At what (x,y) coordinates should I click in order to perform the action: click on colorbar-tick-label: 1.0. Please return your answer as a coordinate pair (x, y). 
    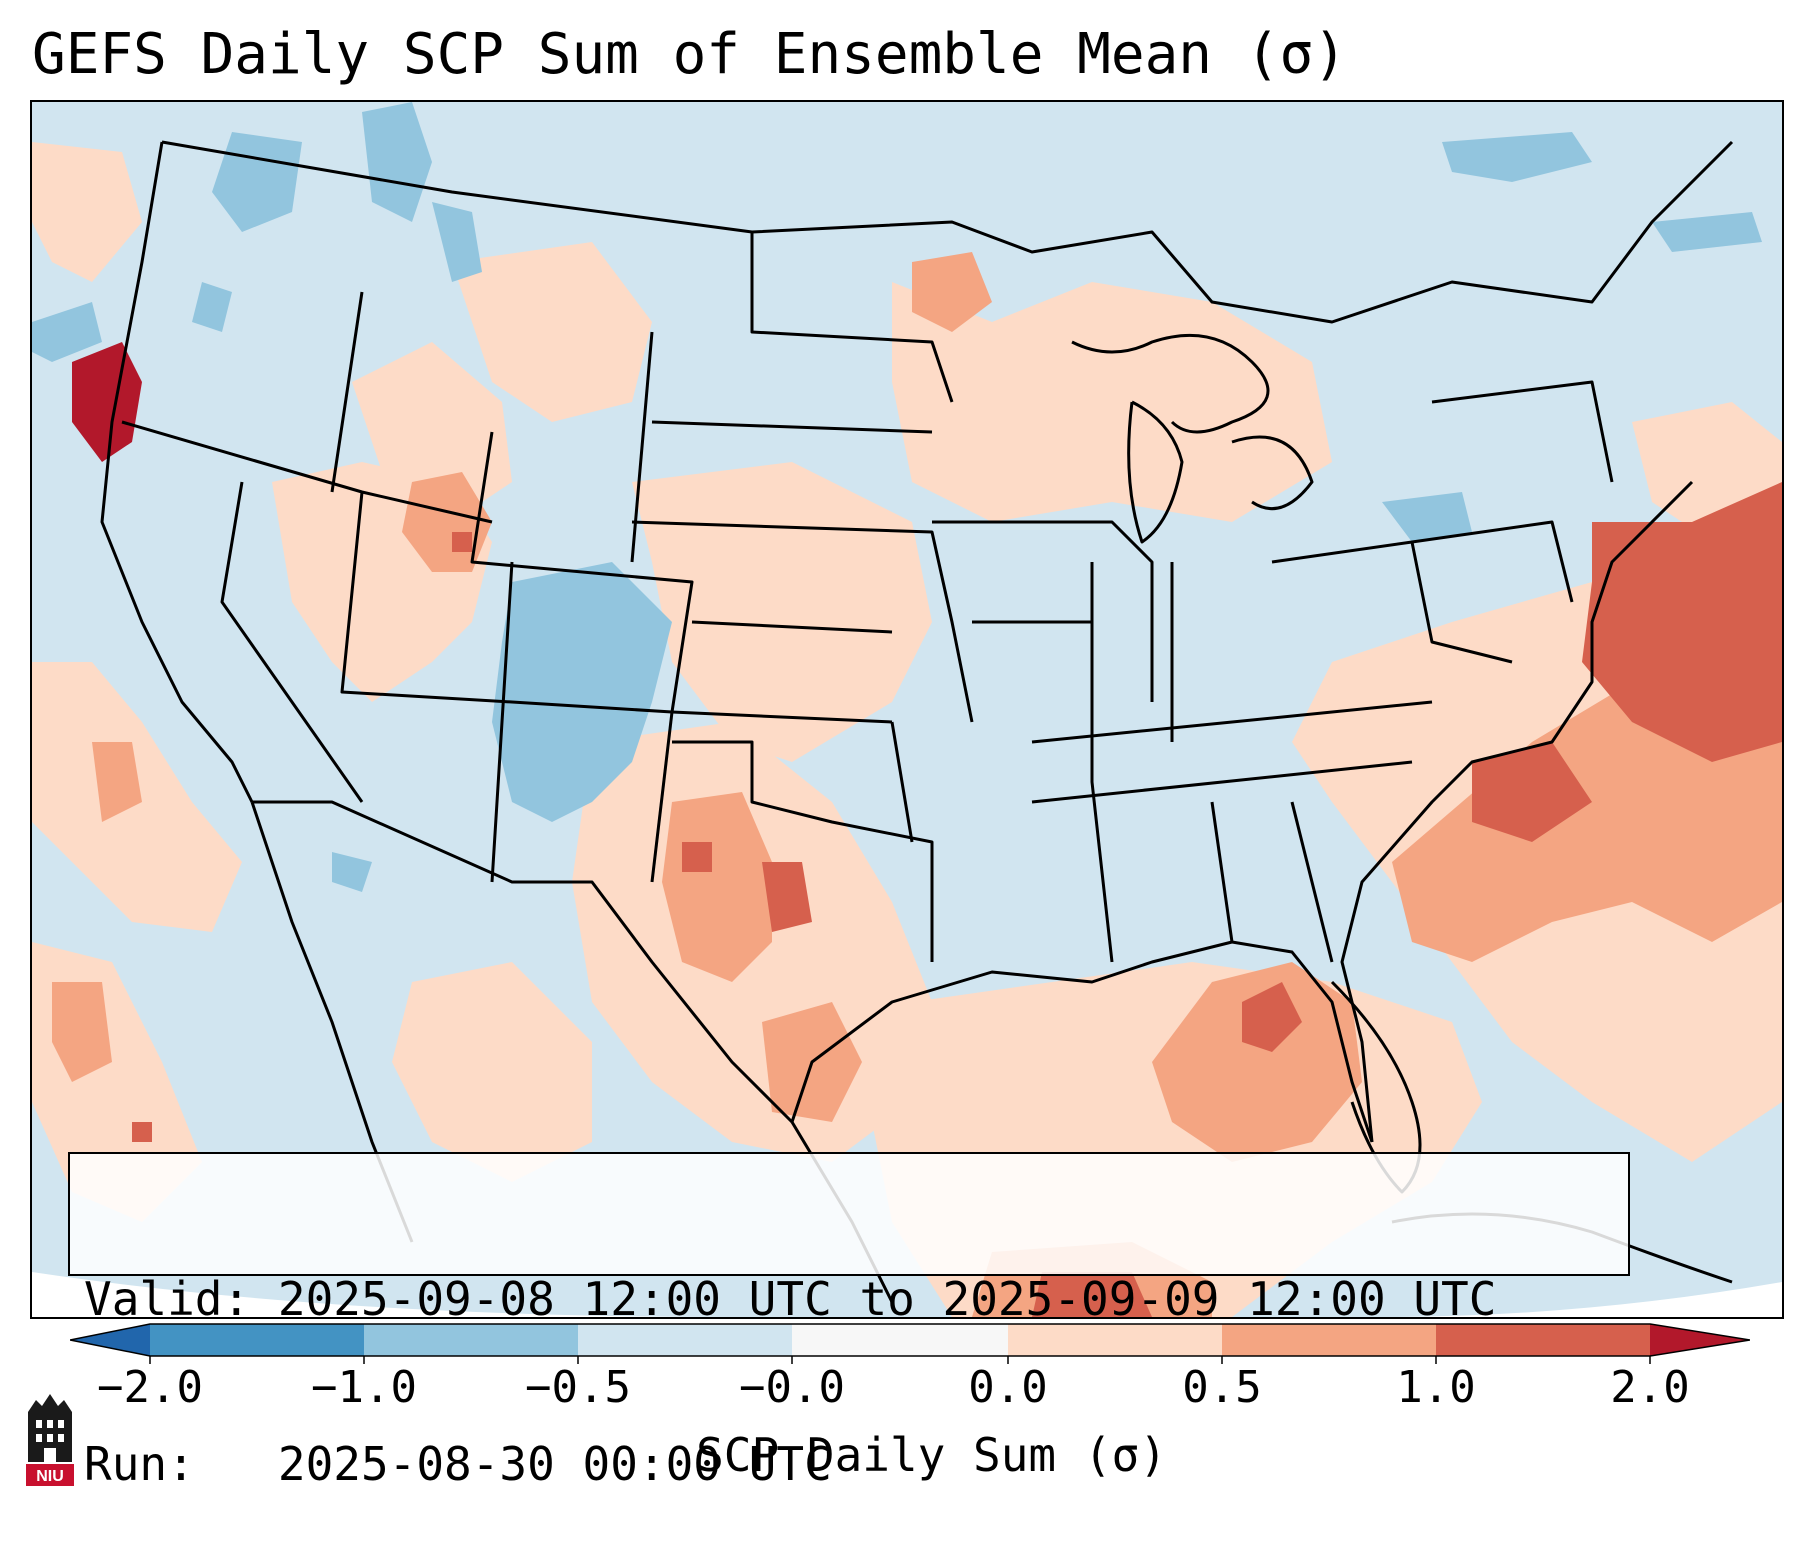
    Looking at the image, I should click on (1436, 1387).